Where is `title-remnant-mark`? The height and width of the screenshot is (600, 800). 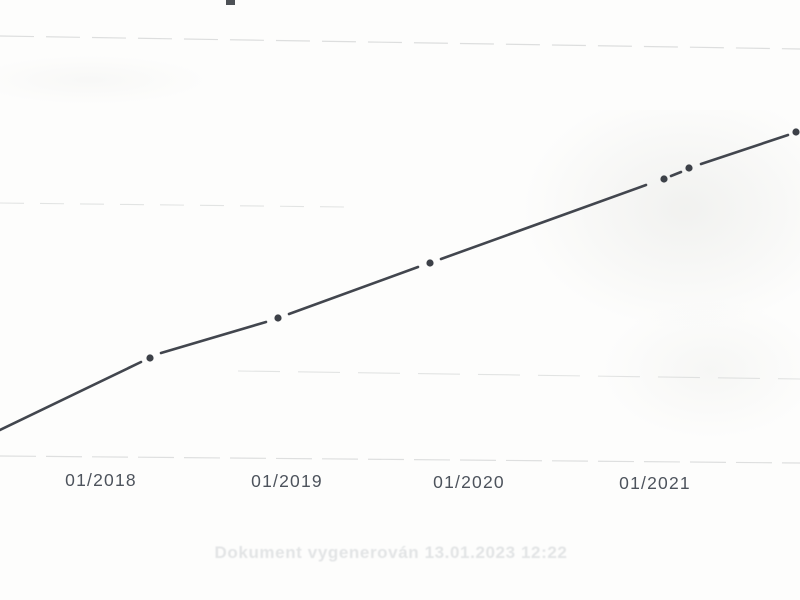
title-remnant-mark is located at coordinates (230, 2).